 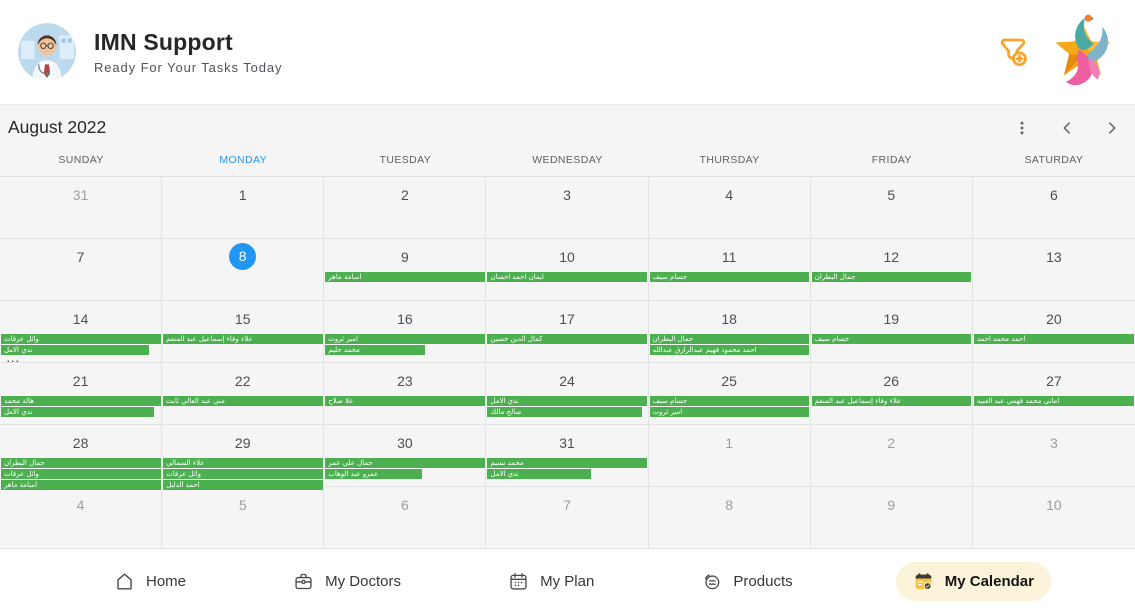 I want to click on day-events: كمال الدين حسين, so click(x=566, y=339).